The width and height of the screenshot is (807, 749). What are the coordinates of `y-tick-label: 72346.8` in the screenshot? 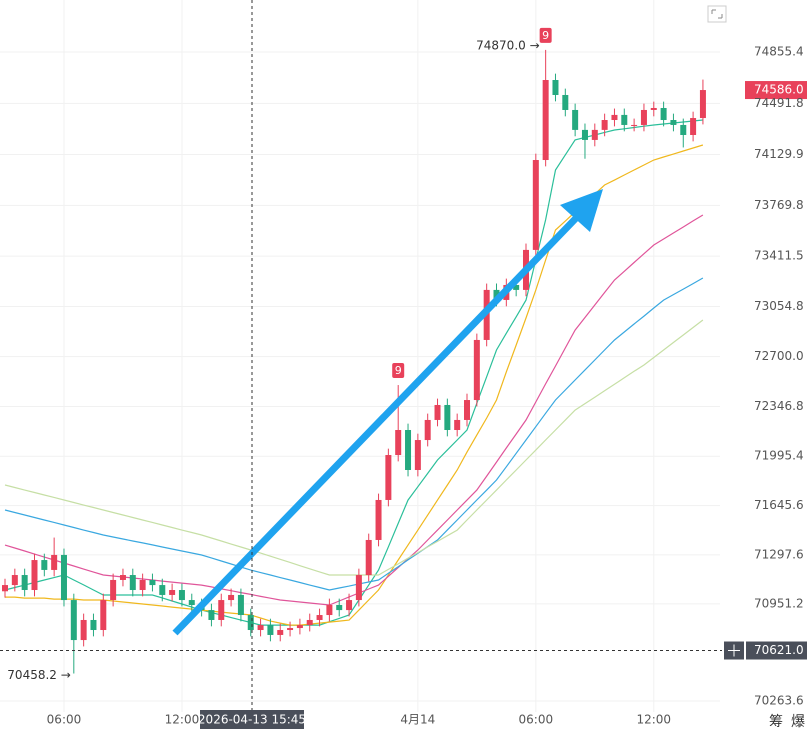 It's located at (779, 406).